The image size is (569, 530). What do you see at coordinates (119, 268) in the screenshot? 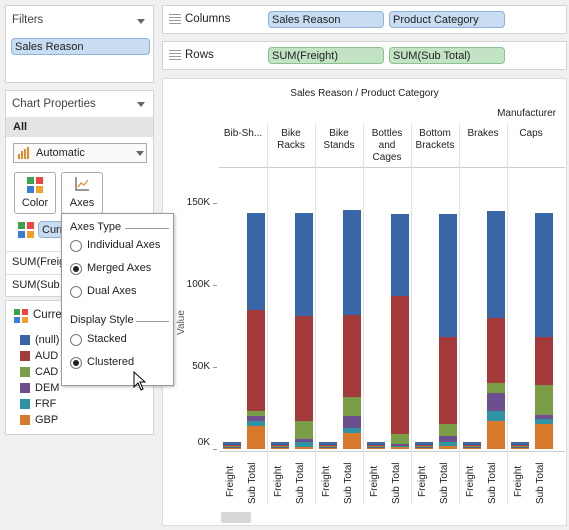
I see `axes-option-label: Merged Axes` at bounding box center [119, 268].